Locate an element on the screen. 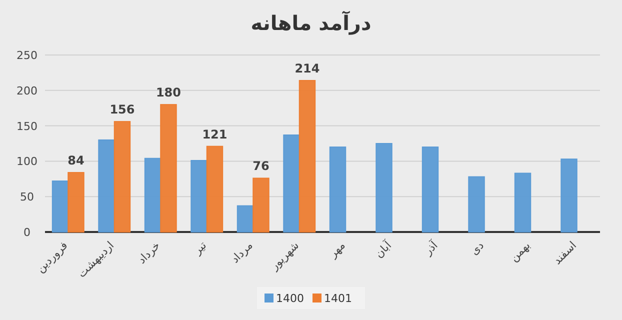  legend-label: 1400 is located at coordinates (290, 298).